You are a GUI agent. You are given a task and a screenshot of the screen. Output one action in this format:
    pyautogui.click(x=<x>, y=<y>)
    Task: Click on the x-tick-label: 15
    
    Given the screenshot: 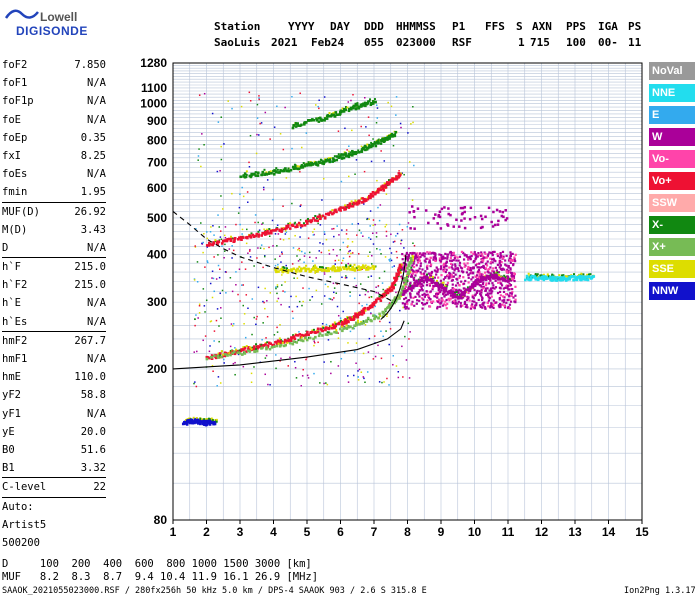 What is the action you would take?
    pyautogui.click(x=642, y=532)
    